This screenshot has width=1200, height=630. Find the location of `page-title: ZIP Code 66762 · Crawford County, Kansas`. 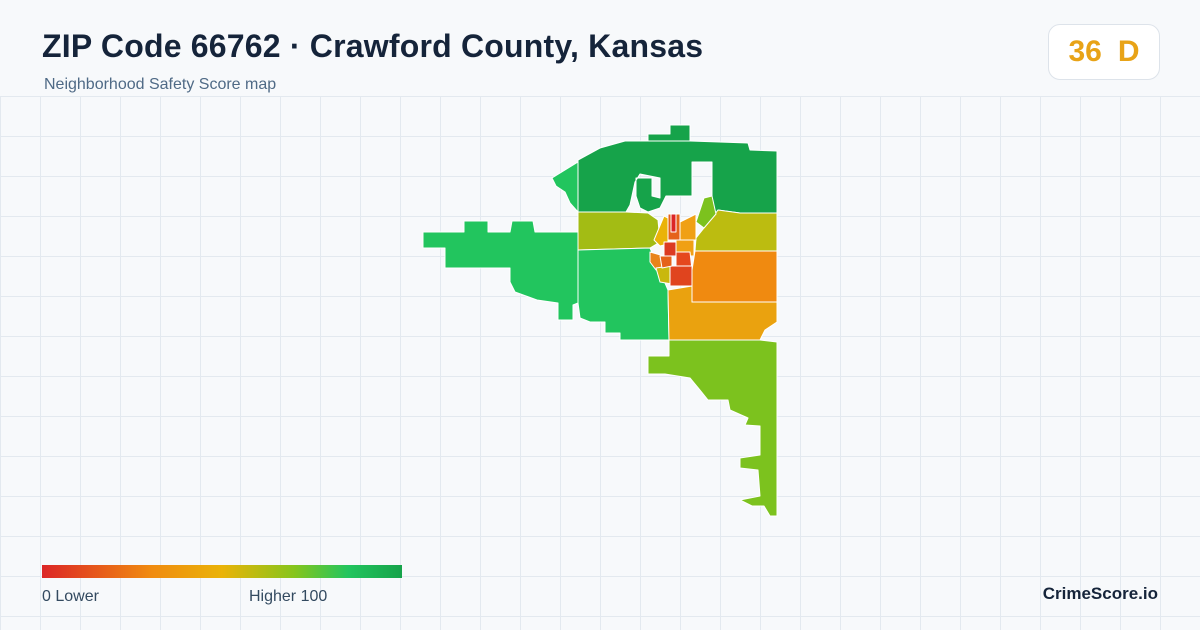

page-title: ZIP Code 66762 · Crawford County, Kansas is located at coordinates (373, 46).